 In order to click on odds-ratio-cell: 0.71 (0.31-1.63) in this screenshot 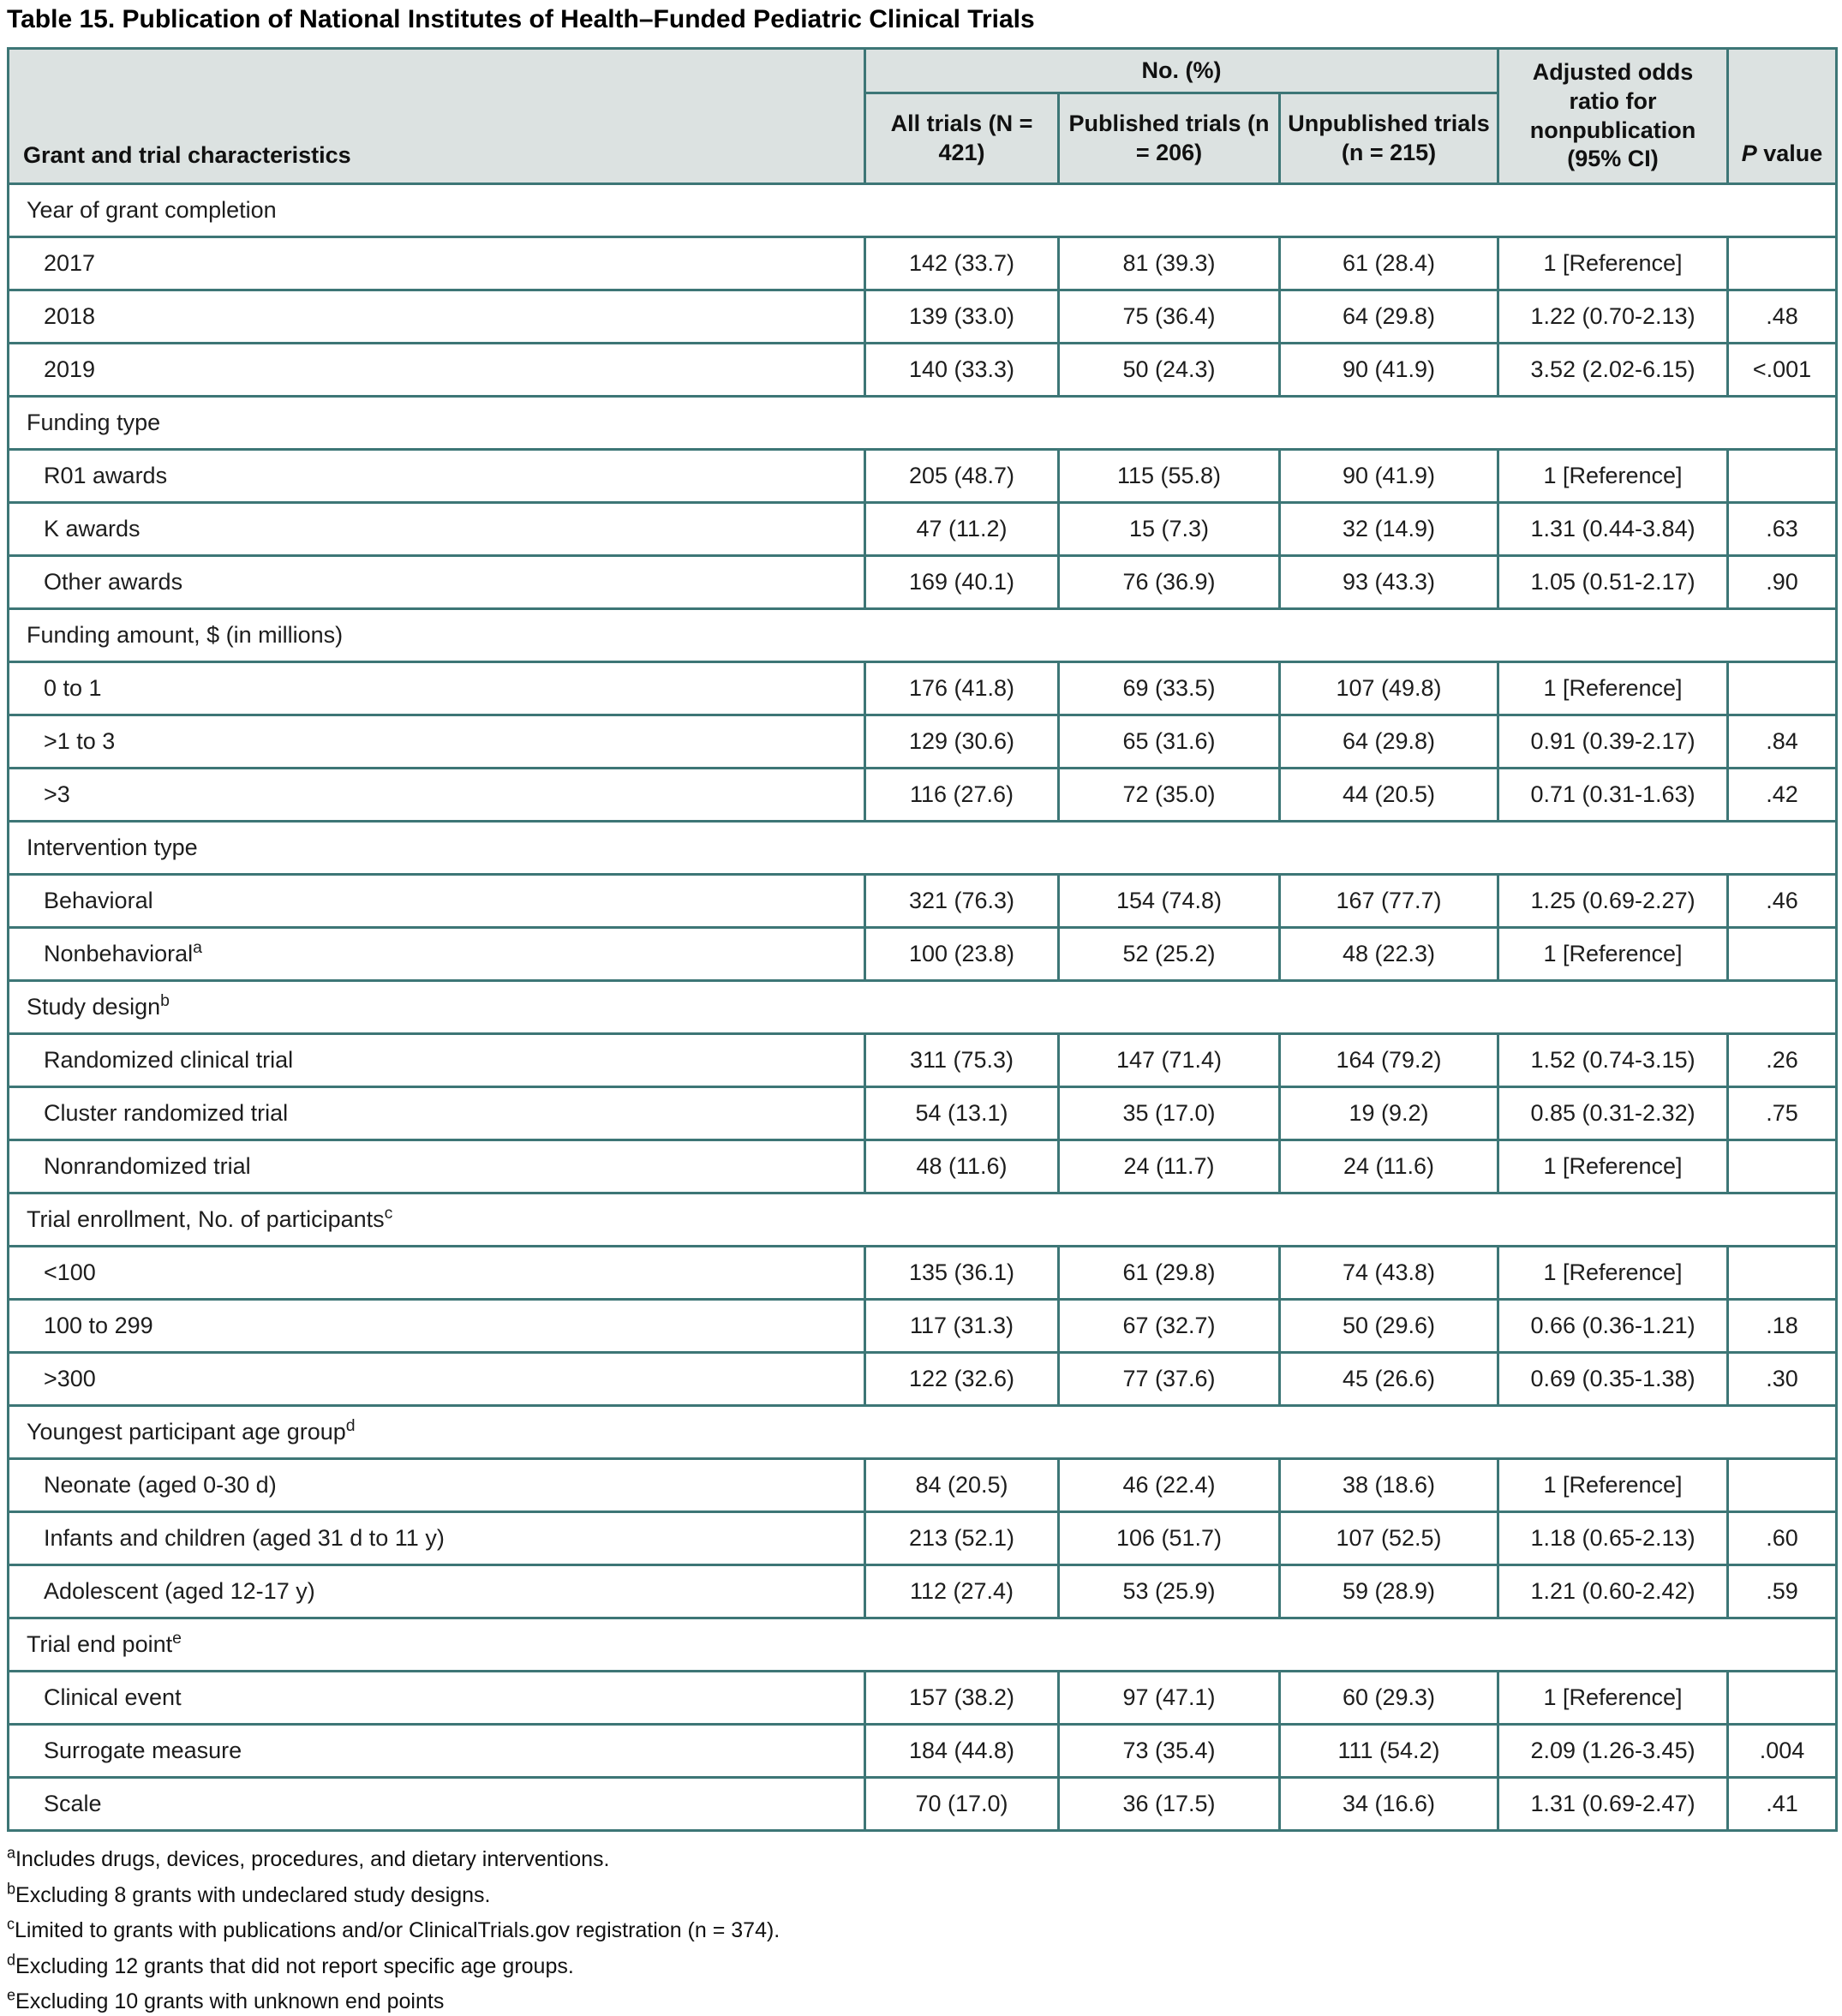, I will do `click(1613, 795)`.